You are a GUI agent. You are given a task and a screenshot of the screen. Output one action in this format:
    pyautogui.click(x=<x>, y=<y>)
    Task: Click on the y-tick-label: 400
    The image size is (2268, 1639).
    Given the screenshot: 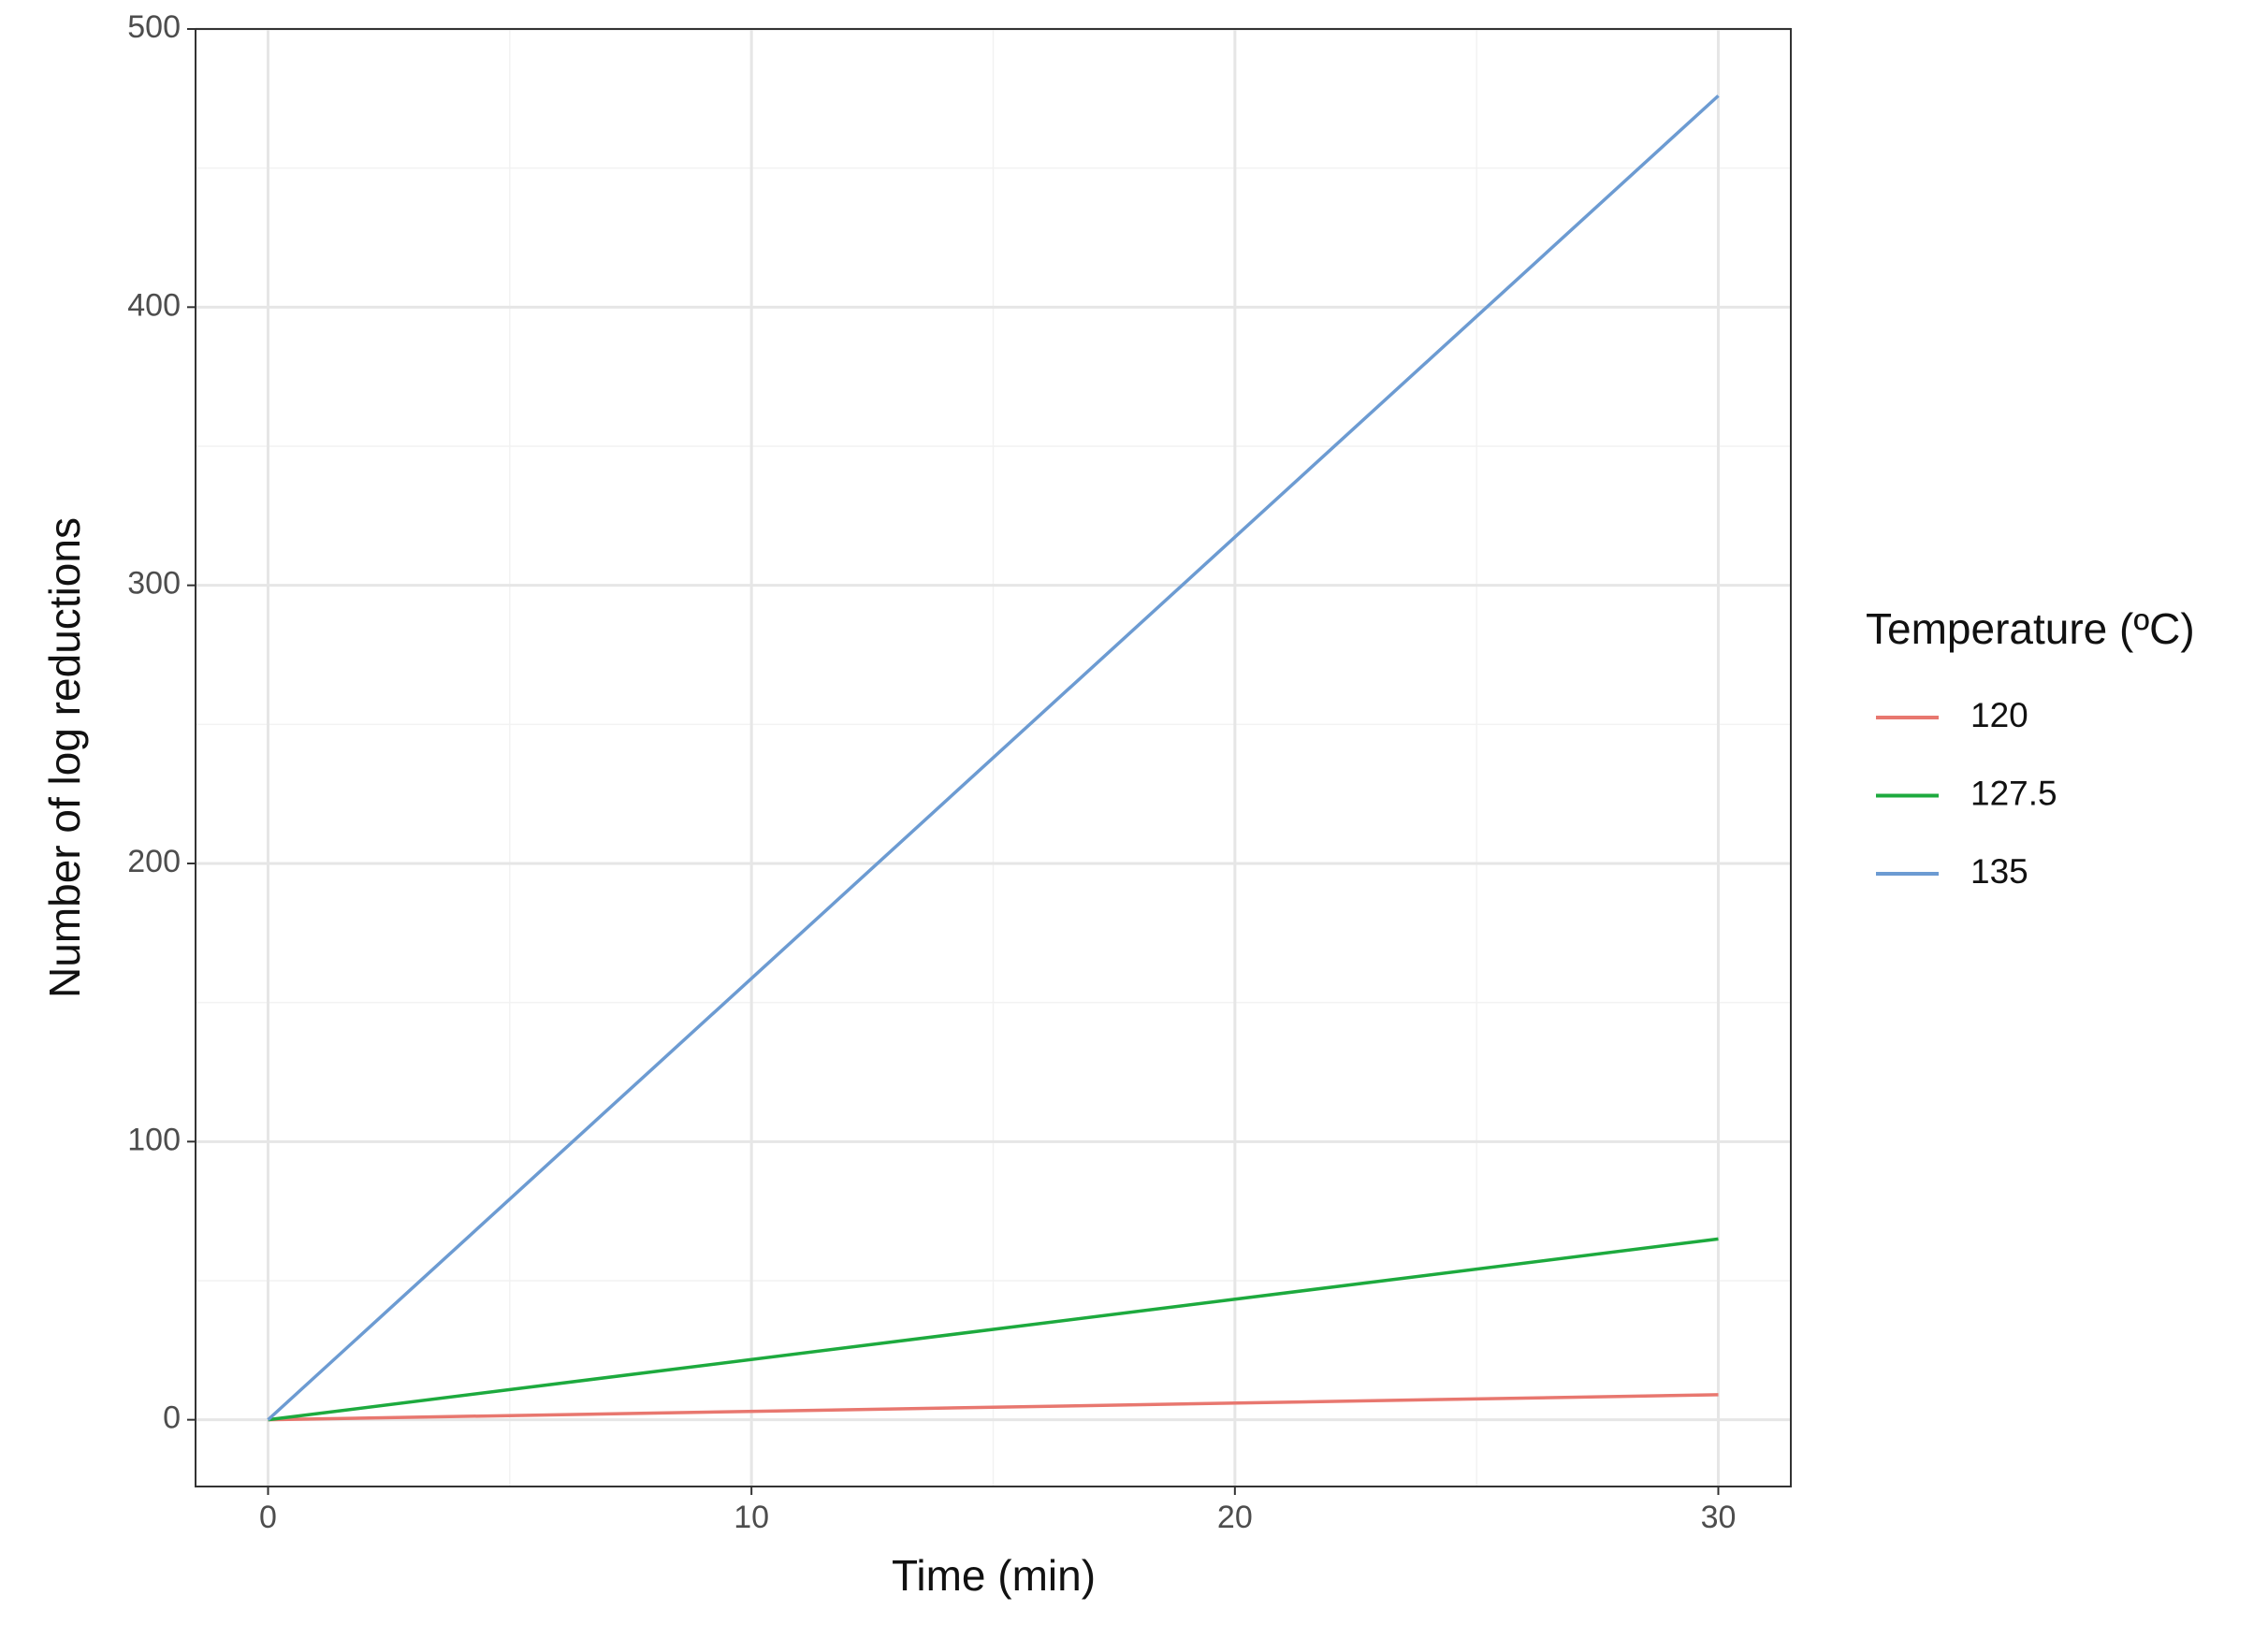 What is the action you would take?
    pyautogui.click(x=154, y=305)
    